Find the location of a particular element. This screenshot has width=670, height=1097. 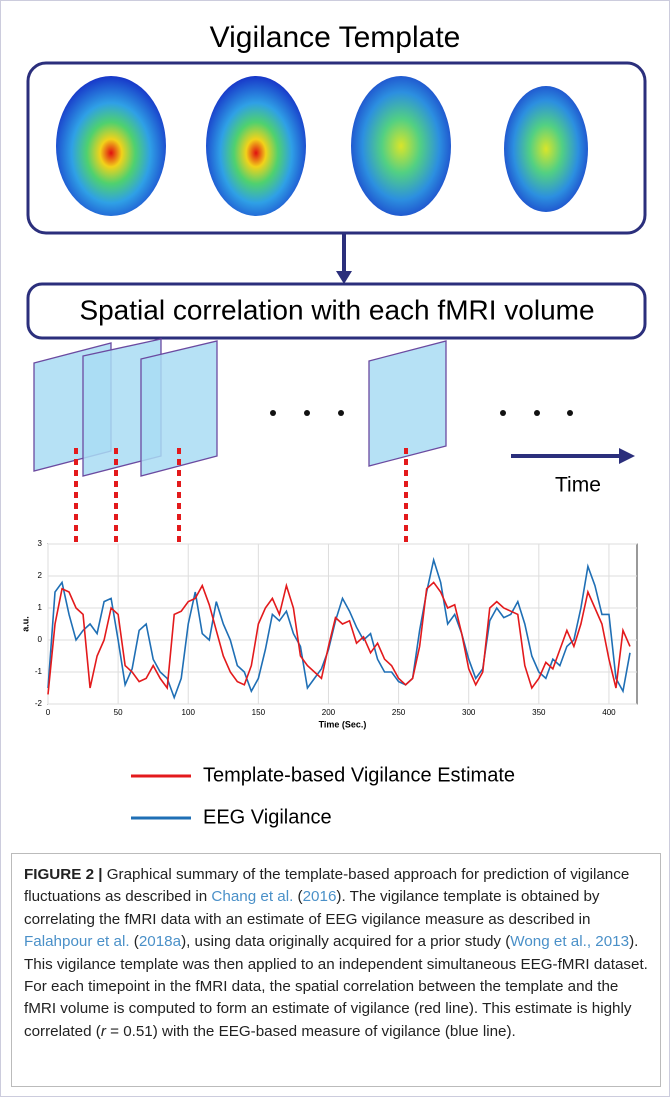

citation-link: Chang et al. is located at coordinates (252, 897).